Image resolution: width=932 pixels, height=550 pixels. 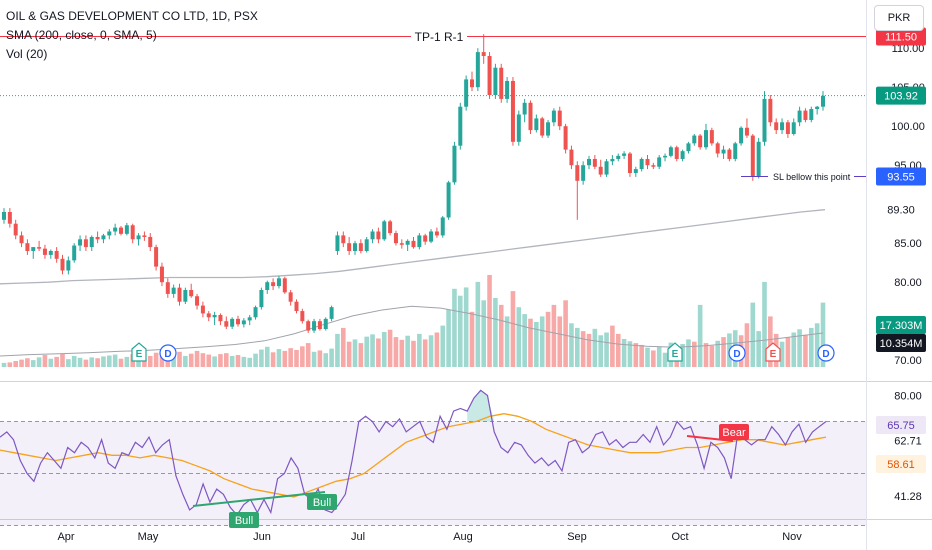 I want to click on volume-label-bg, so click(x=901, y=325).